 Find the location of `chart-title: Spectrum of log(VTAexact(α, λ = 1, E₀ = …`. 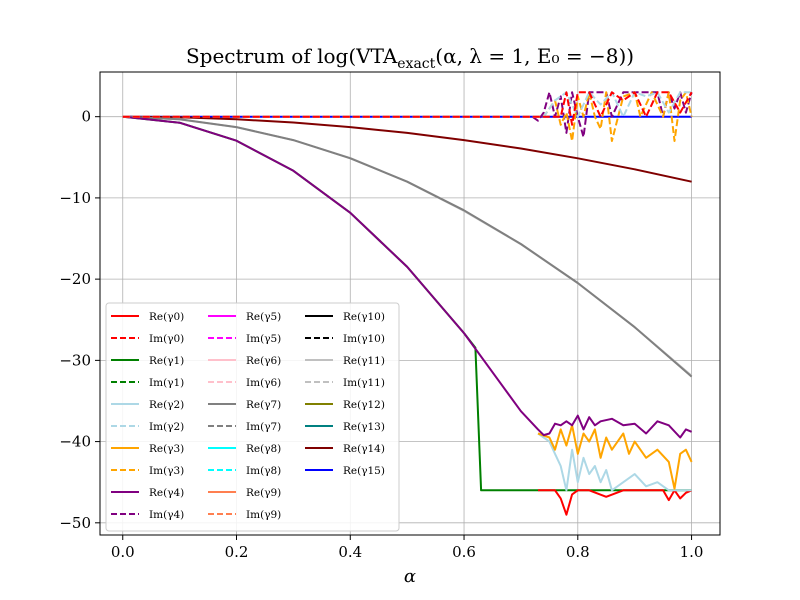

chart-title: Spectrum of log(VTAexact(α, λ = 1, E₀ = … is located at coordinates (410, 58).